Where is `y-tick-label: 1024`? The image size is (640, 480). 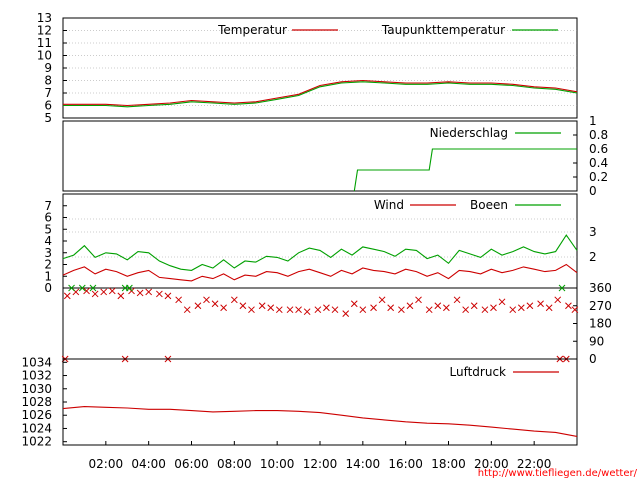 y-tick-label: 1024 is located at coordinates (36, 428).